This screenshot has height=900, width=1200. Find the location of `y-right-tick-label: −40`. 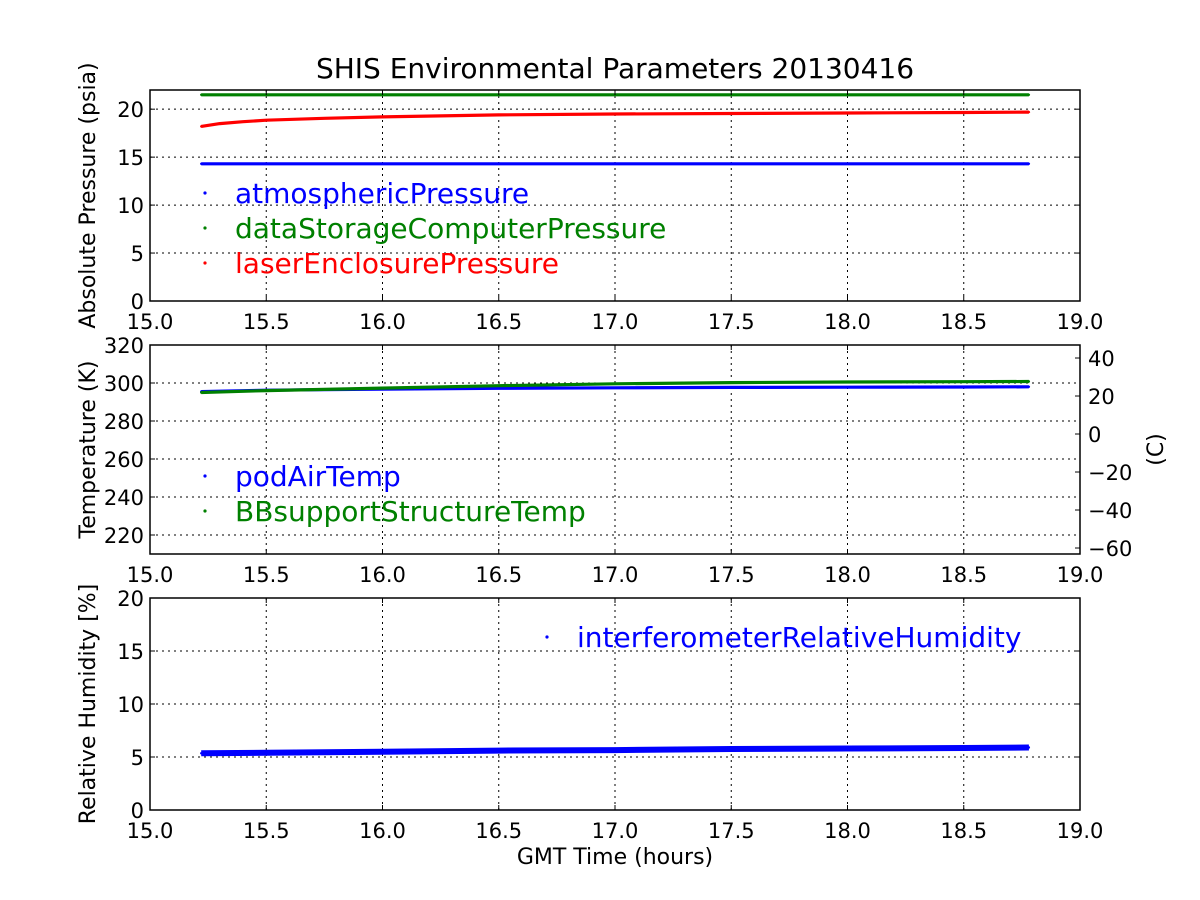

y-right-tick-label: −40 is located at coordinates (1110, 511).